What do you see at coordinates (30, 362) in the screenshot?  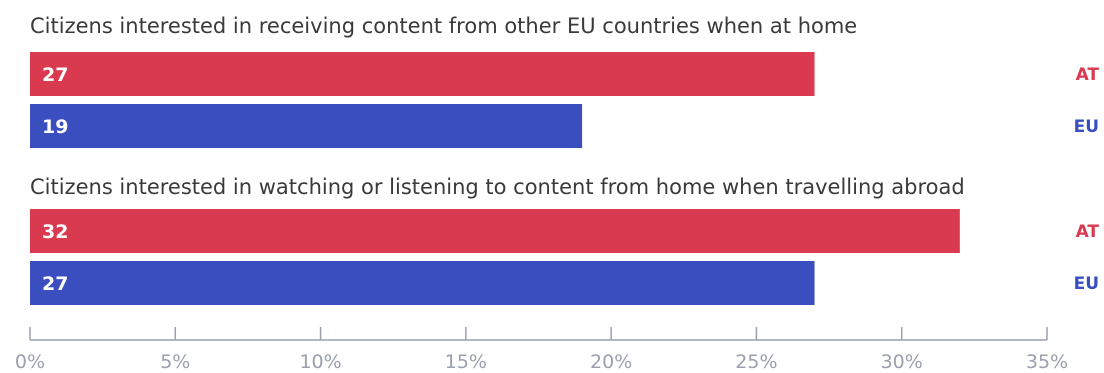 I see `x-tick-label: 0%` at bounding box center [30, 362].